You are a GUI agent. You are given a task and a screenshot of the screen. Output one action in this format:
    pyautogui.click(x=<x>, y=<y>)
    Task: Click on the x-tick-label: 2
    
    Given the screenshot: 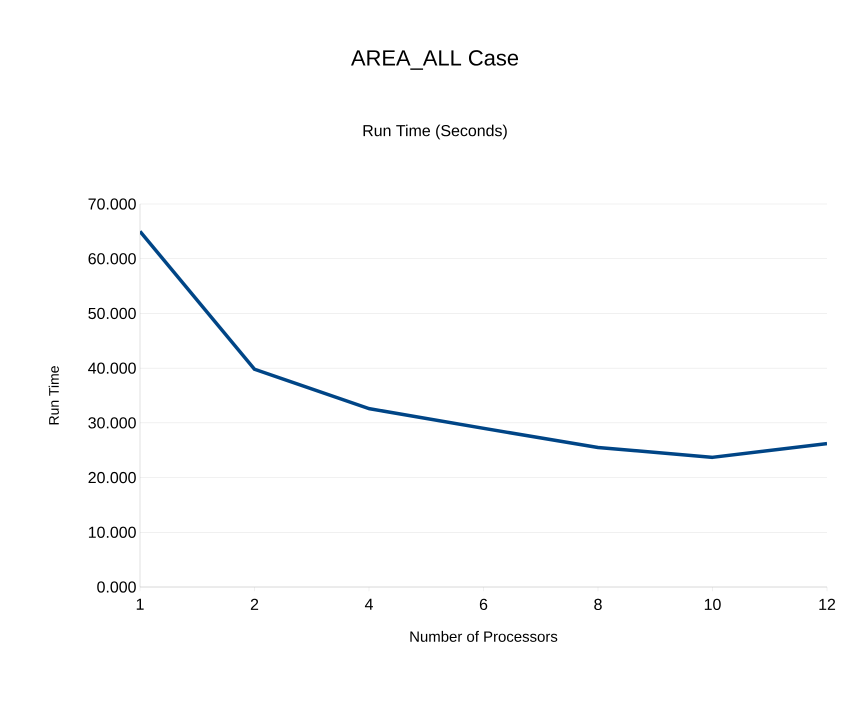 What is the action you would take?
    pyautogui.click(x=254, y=604)
    